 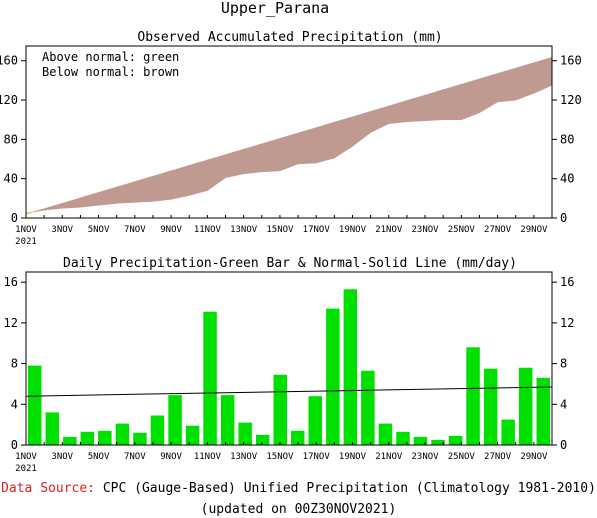 I want to click on y-tick-label-left: 80, so click(x=11, y=139).